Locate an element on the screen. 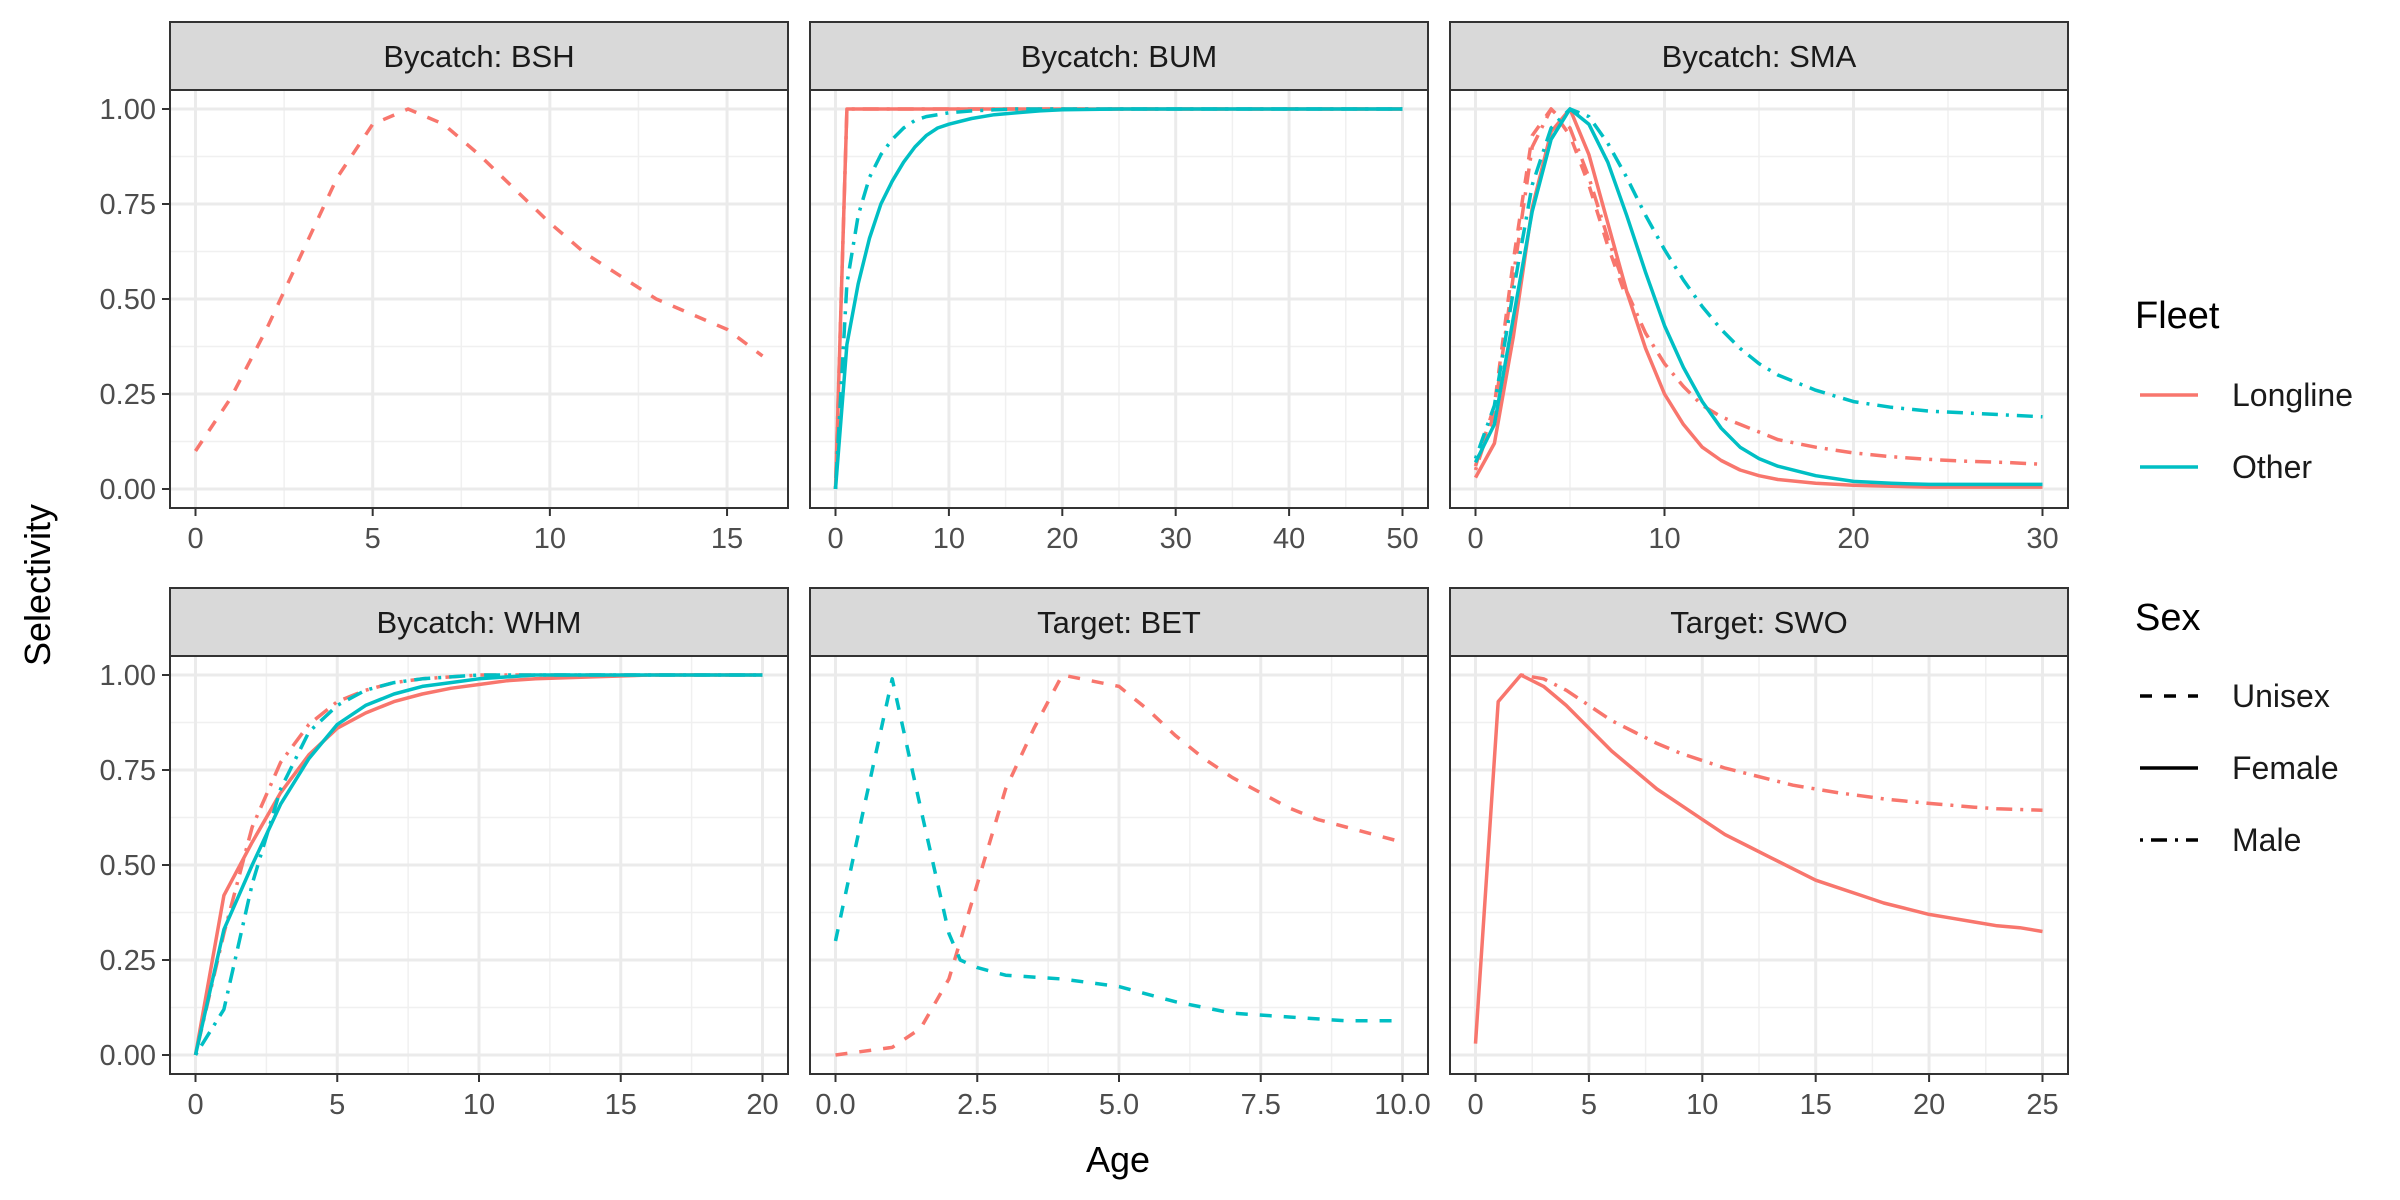 The image size is (2400, 1200). legend-title-fleet: Fleet is located at coordinates (2177, 316).